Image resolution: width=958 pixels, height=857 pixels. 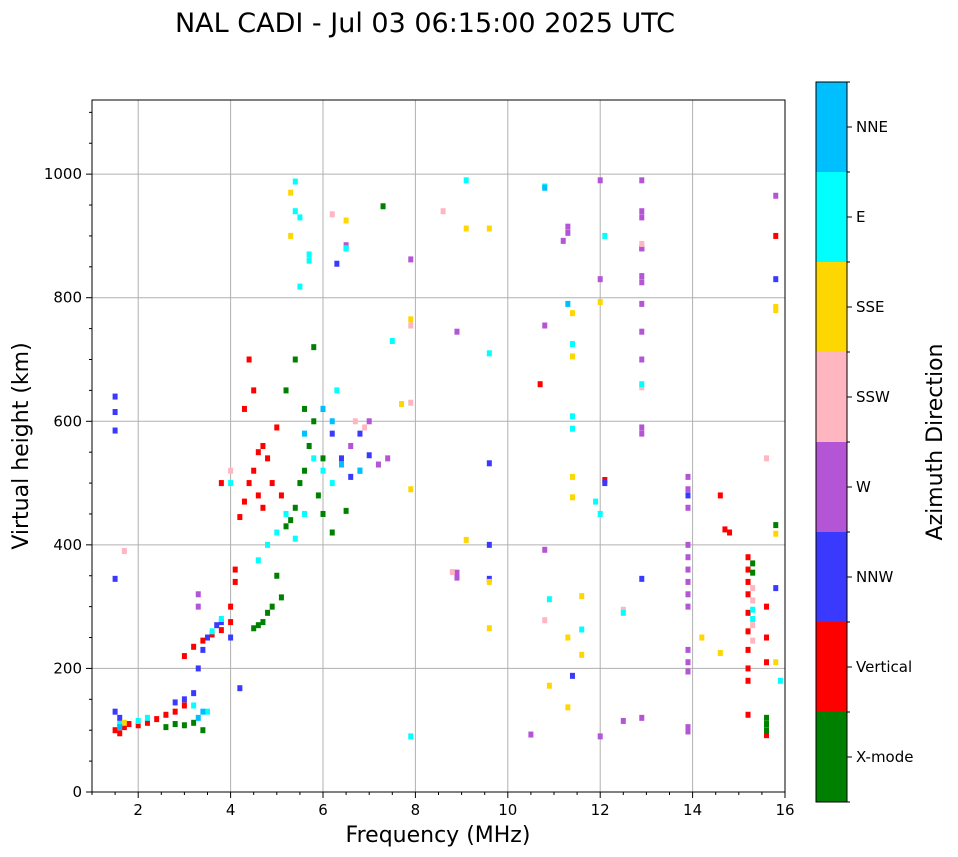 What do you see at coordinates (873, 397) in the screenshot?
I see `colorbar-label: SSW` at bounding box center [873, 397].